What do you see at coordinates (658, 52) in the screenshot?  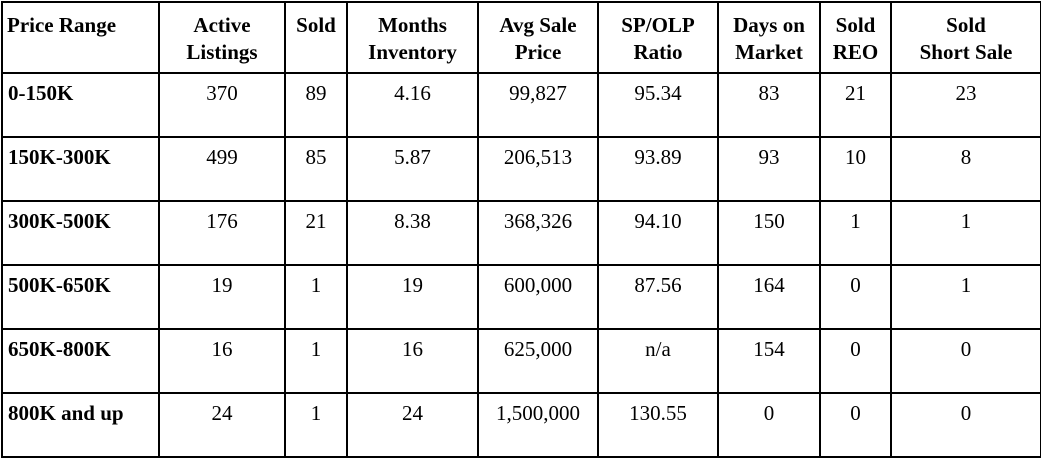 I see `header-sp-olp-ratio-line-2: Ratio` at bounding box center [658, 52].